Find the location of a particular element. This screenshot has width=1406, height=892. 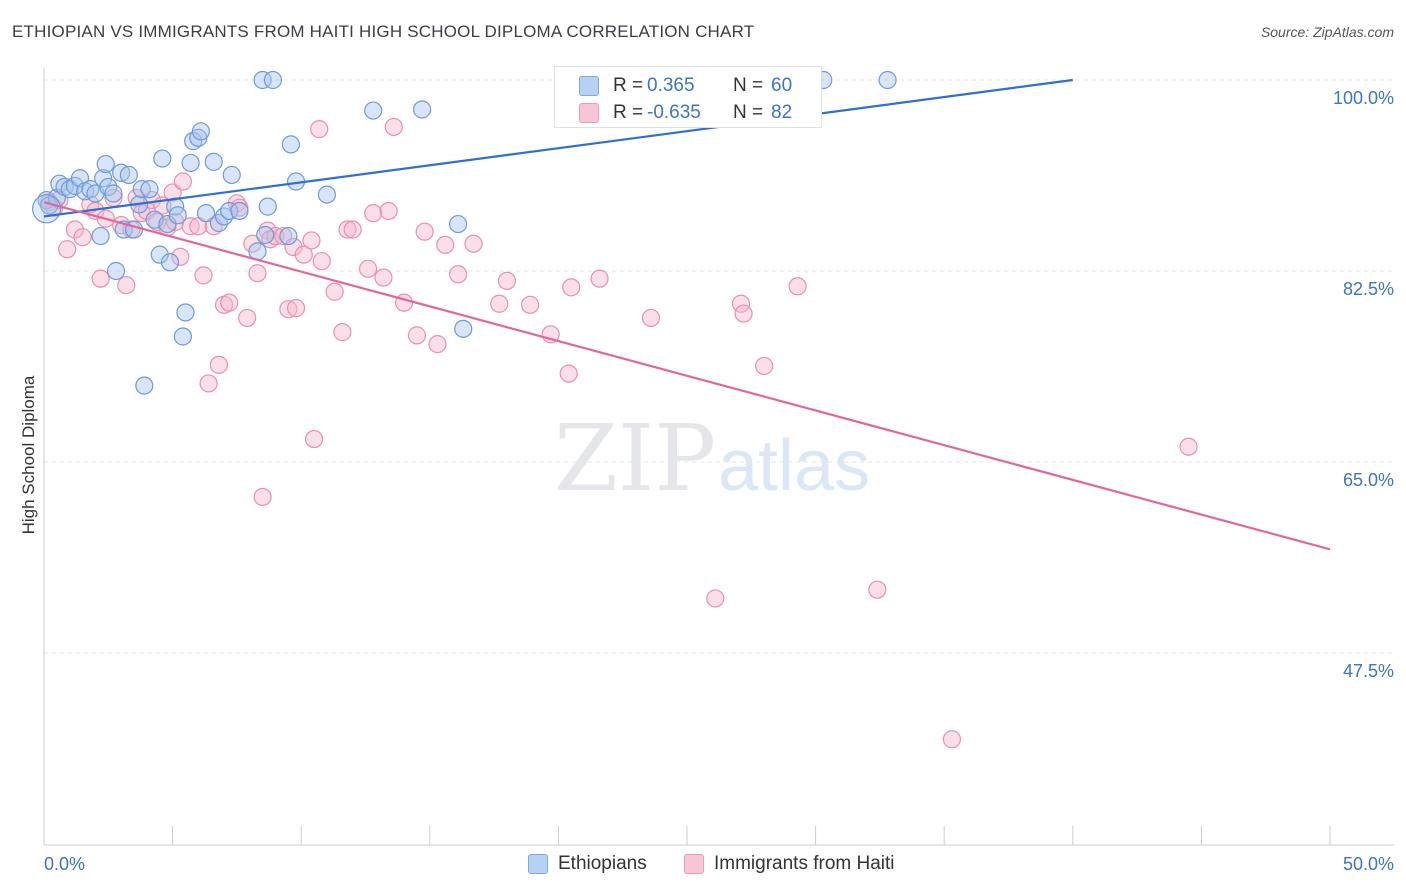

legend-row-haiti: R = -0.635 N = 82 is located at coordinates (688, 113).